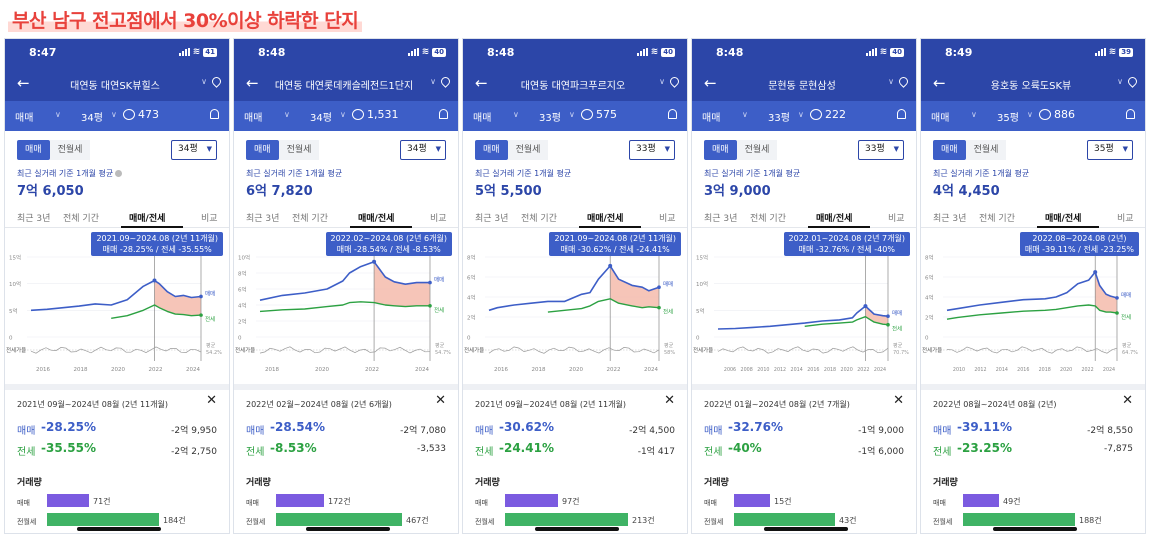 This screenshot has height=534, width=1150. I want to click on size-select: 35평 ▼, so click(1110, 150).